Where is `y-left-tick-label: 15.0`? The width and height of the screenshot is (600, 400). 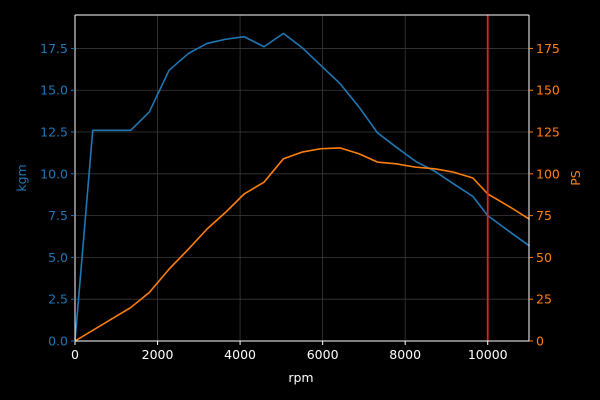
y-left-tick-label: 15.0 is located at coordinates (54, 90).